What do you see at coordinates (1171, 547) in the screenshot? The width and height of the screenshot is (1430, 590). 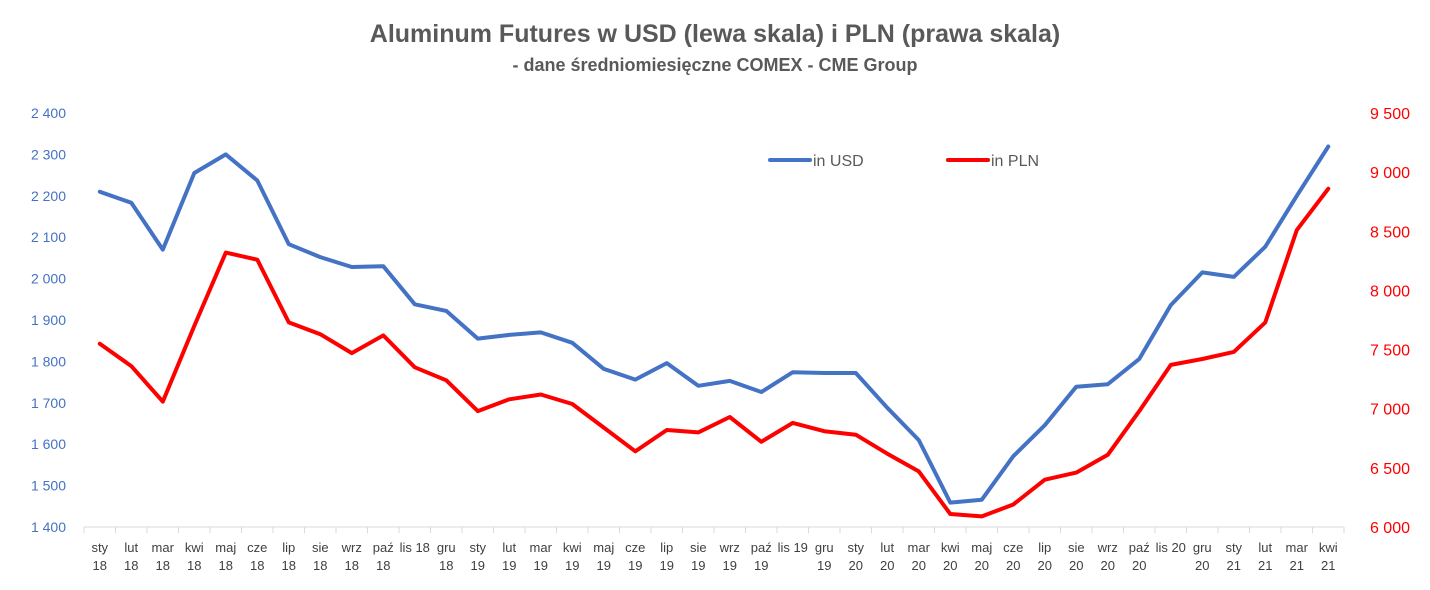 I see `x-tick-label: lis 20` at bounding box center [1171, 547].